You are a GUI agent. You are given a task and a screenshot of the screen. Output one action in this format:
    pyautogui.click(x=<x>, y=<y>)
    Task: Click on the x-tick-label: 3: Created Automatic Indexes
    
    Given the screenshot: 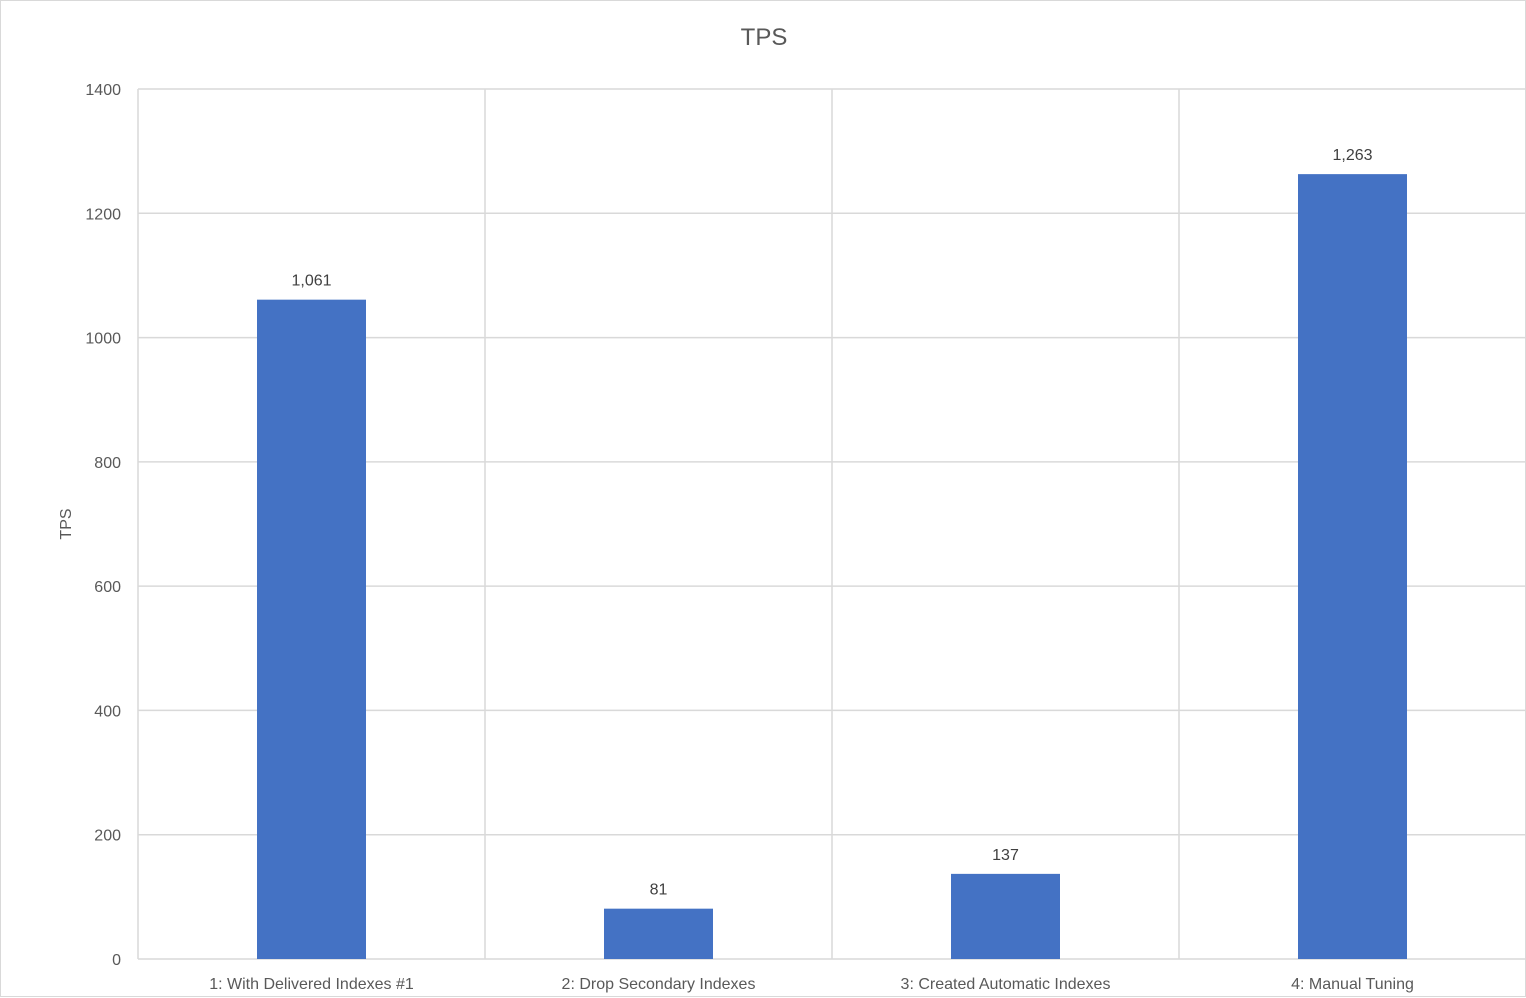 What is the action you would take?
    pyautogui.click(x=1006, y=984)
    